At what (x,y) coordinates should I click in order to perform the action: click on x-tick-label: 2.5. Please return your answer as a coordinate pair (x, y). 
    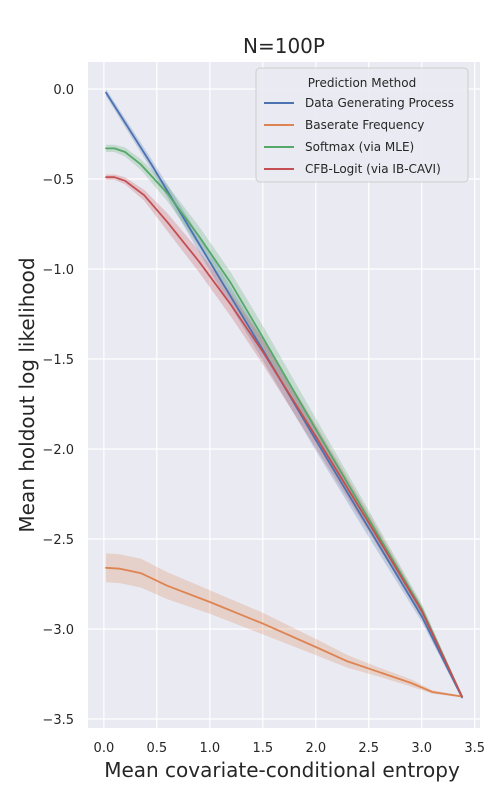
    Looking at the image, I should click on (368, 748).